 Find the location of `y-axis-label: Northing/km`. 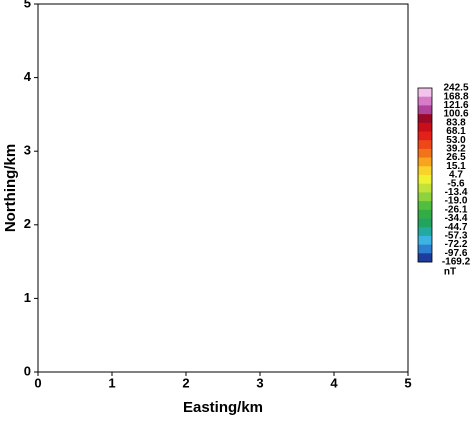

y-axis-label: Northing/km is located at coordinates (10, 188).